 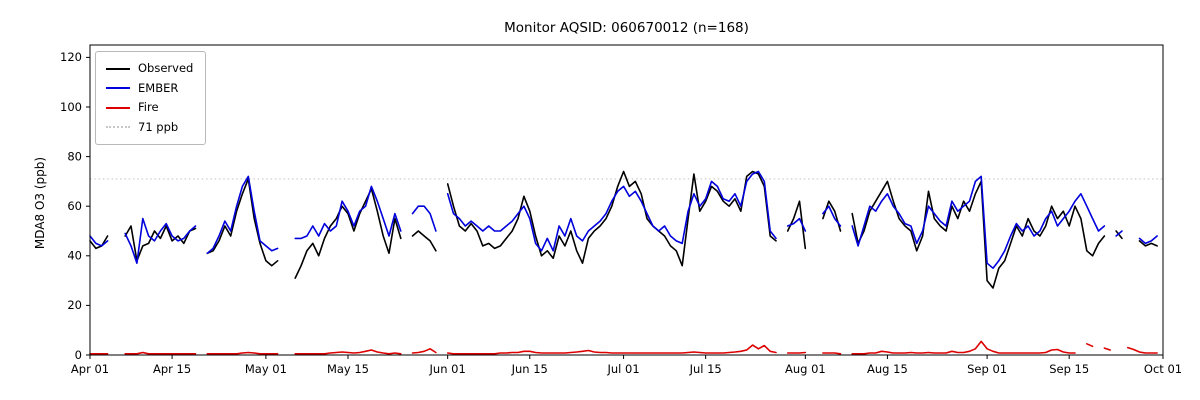 I want to click on legend-item-fire: Fire, so click(x=149, y=108).